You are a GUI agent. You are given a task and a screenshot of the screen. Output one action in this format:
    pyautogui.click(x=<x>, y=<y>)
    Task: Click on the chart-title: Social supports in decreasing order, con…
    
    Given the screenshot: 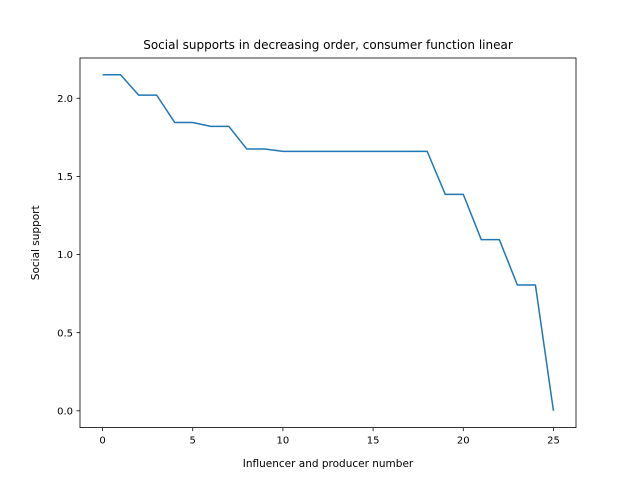 What is the action you would take?
    pyautogui.click(x=328, y=45)
    